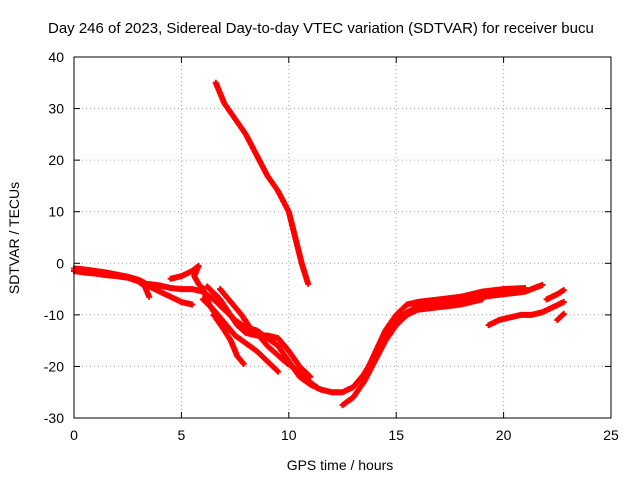 The height and width of the screenshot is (480, 640). I want to click on y-tick-label: 0, so click(60, 263).